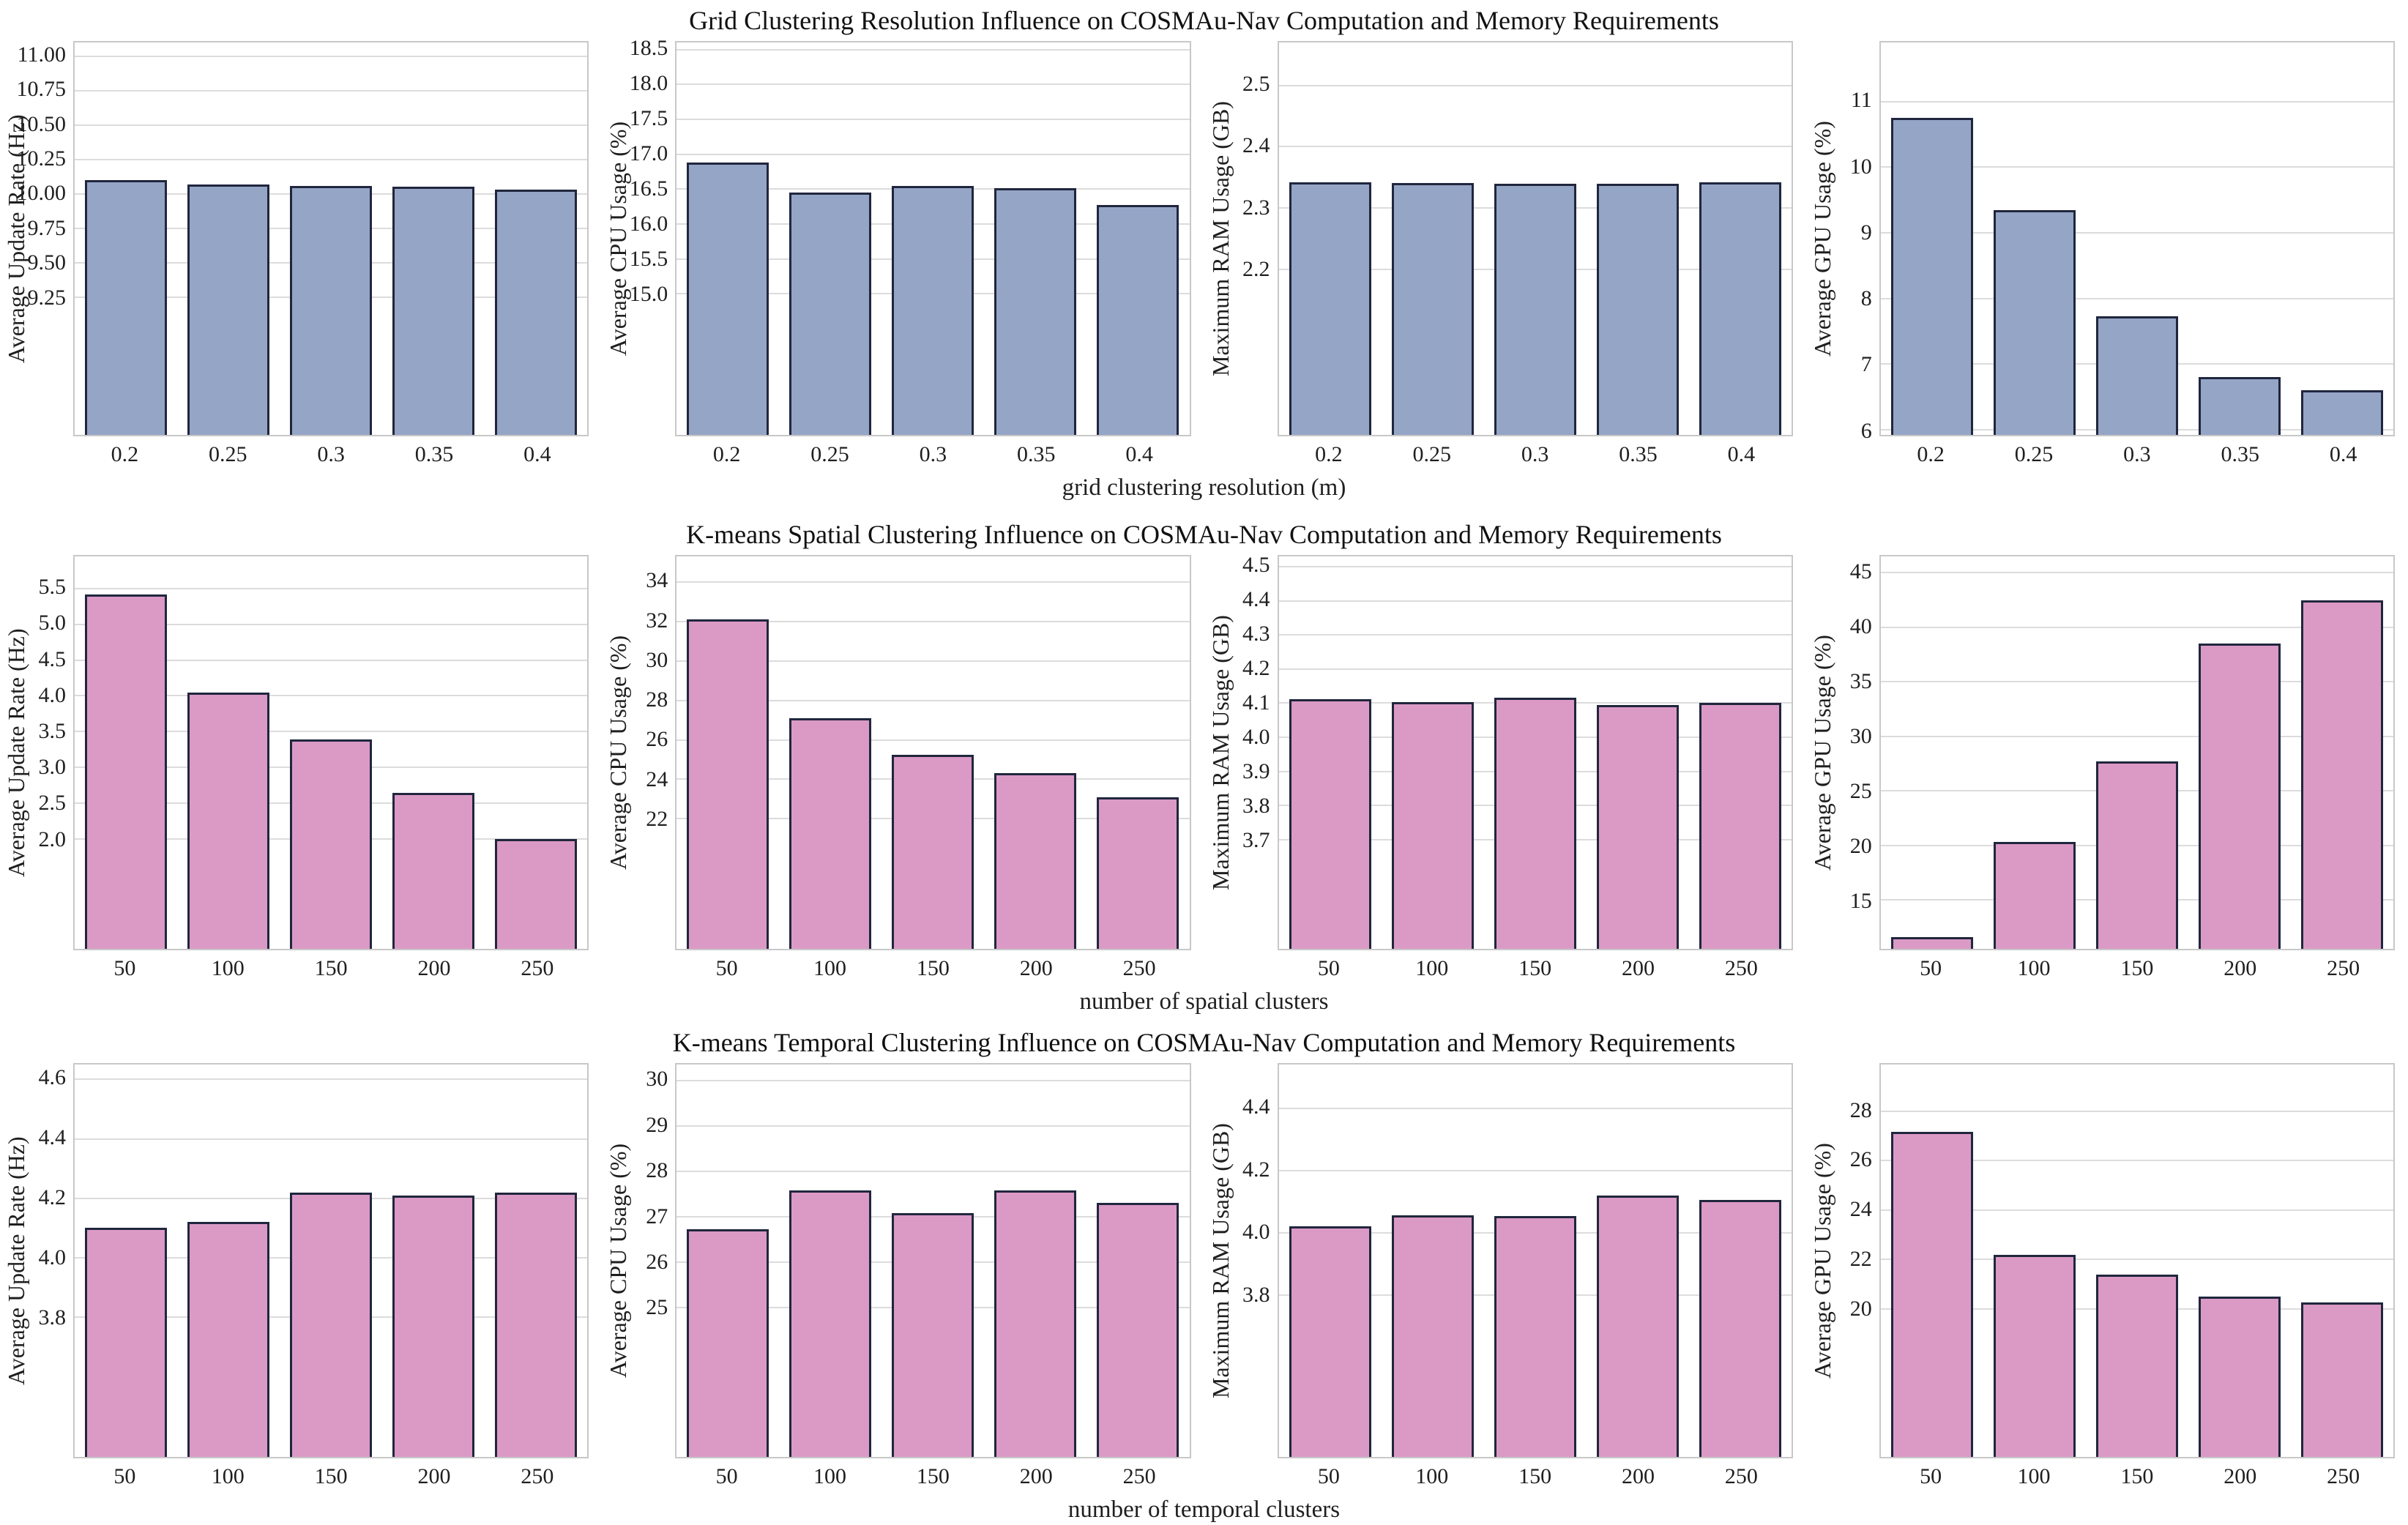 This screenshot has height=1525, width=2408. What do you see at coordinates (1840, 1260) in the screenshot?
I see `y-tick-labels: 20 22 24 26 28` at bounding box center [1840, 1260].